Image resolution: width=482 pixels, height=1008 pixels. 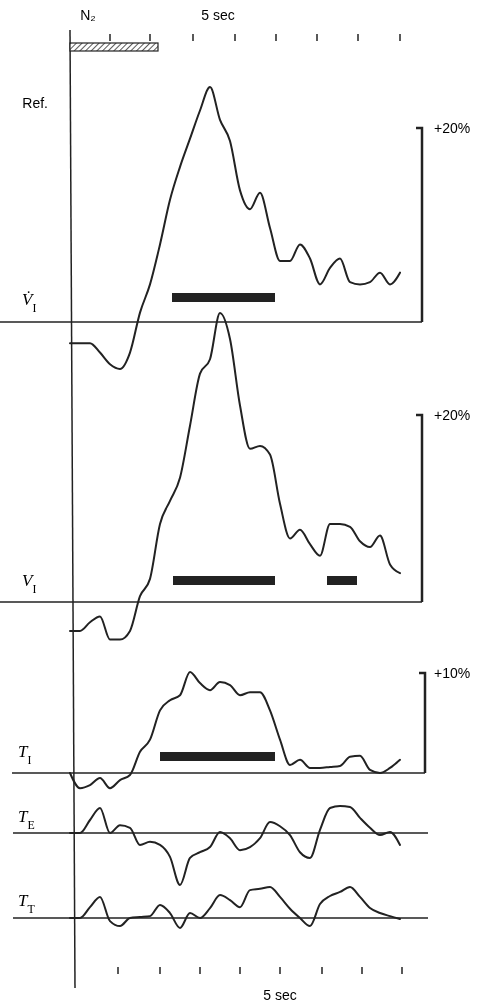 I want to click on y-axis-title: T$_{I}$, so click(x=25, y=754).